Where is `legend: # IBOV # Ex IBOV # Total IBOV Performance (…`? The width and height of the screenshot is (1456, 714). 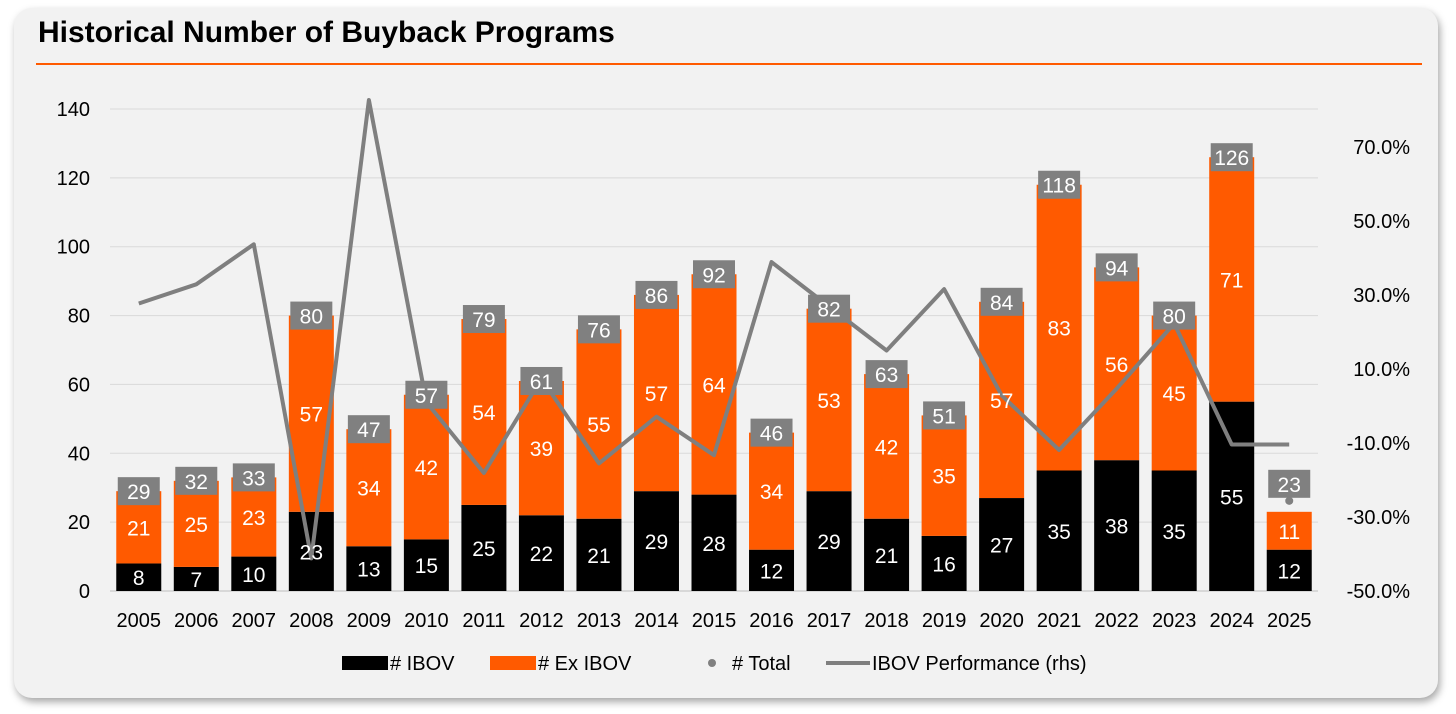 legend: # IBOV # Ex IBOV # Total IBOV Performance (… is located at coordinates (714, 664).